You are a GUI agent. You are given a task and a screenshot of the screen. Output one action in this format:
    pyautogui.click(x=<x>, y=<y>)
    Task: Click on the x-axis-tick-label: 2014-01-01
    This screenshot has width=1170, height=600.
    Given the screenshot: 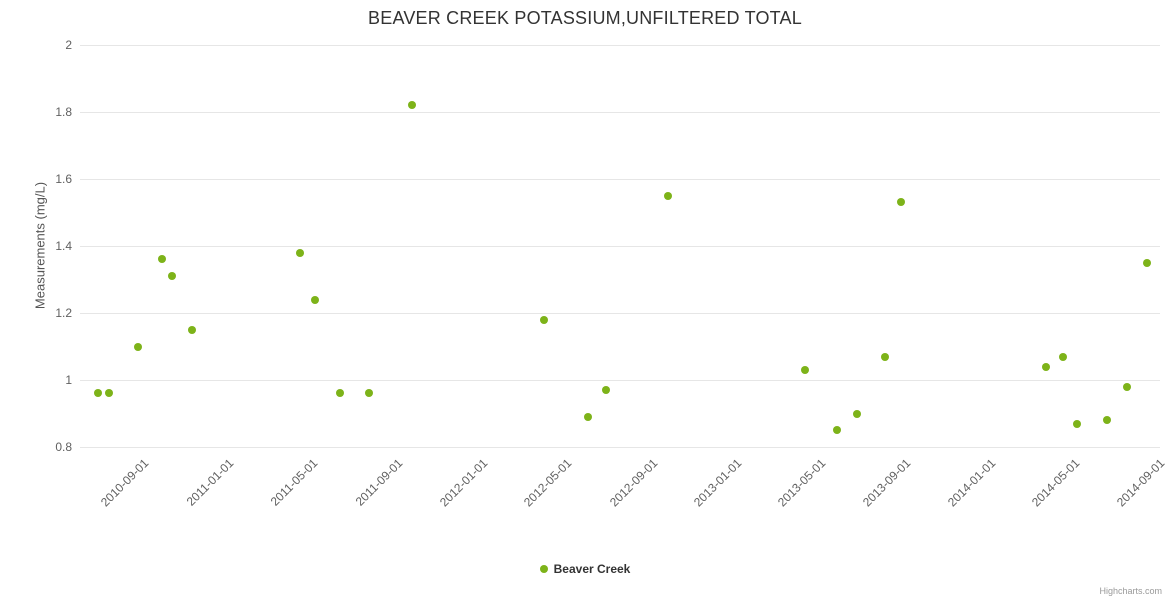 What is the action you would take?
    pyautogui.click(x=971, y=483)
    